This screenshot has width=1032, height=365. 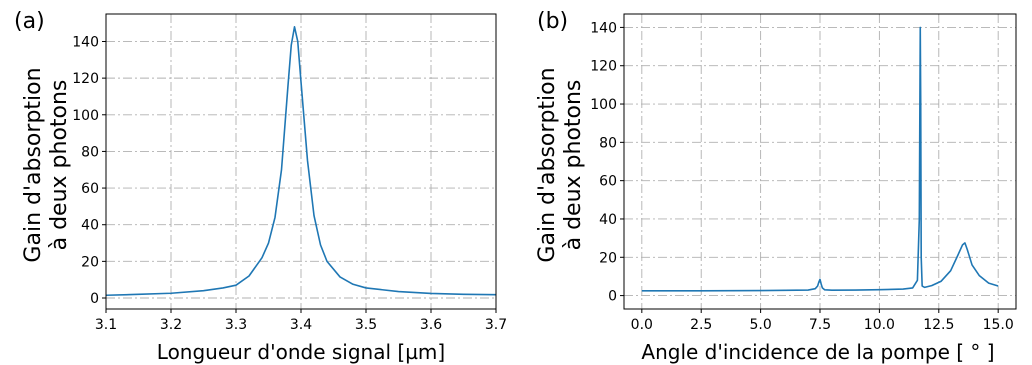 I want to click on panel-b-y-tick-label: 20, so click(x=608, y=258).